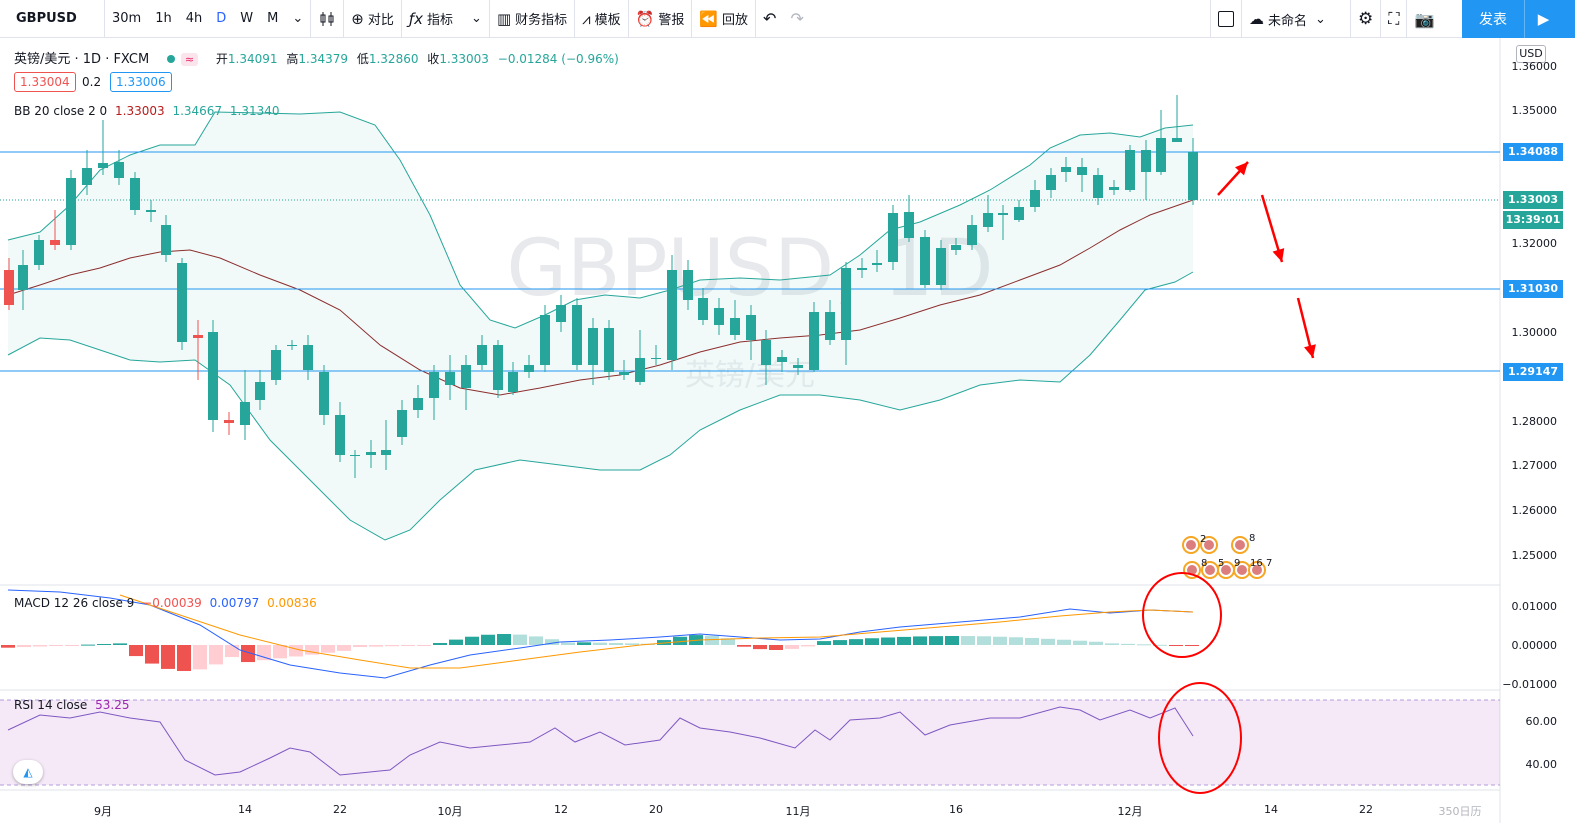  I want to click on chart-type-button, so click(327, 19).